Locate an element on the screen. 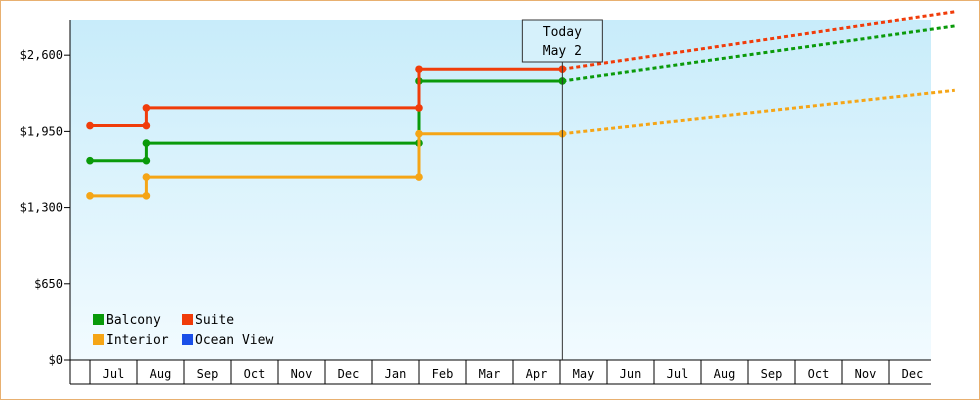  y-tick-label: $650 is located at coordinates (48, 284).